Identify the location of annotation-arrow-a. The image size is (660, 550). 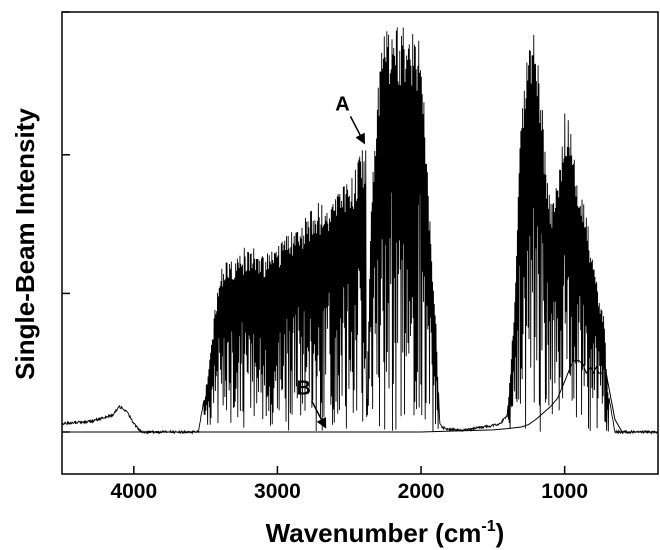
(357, 130).